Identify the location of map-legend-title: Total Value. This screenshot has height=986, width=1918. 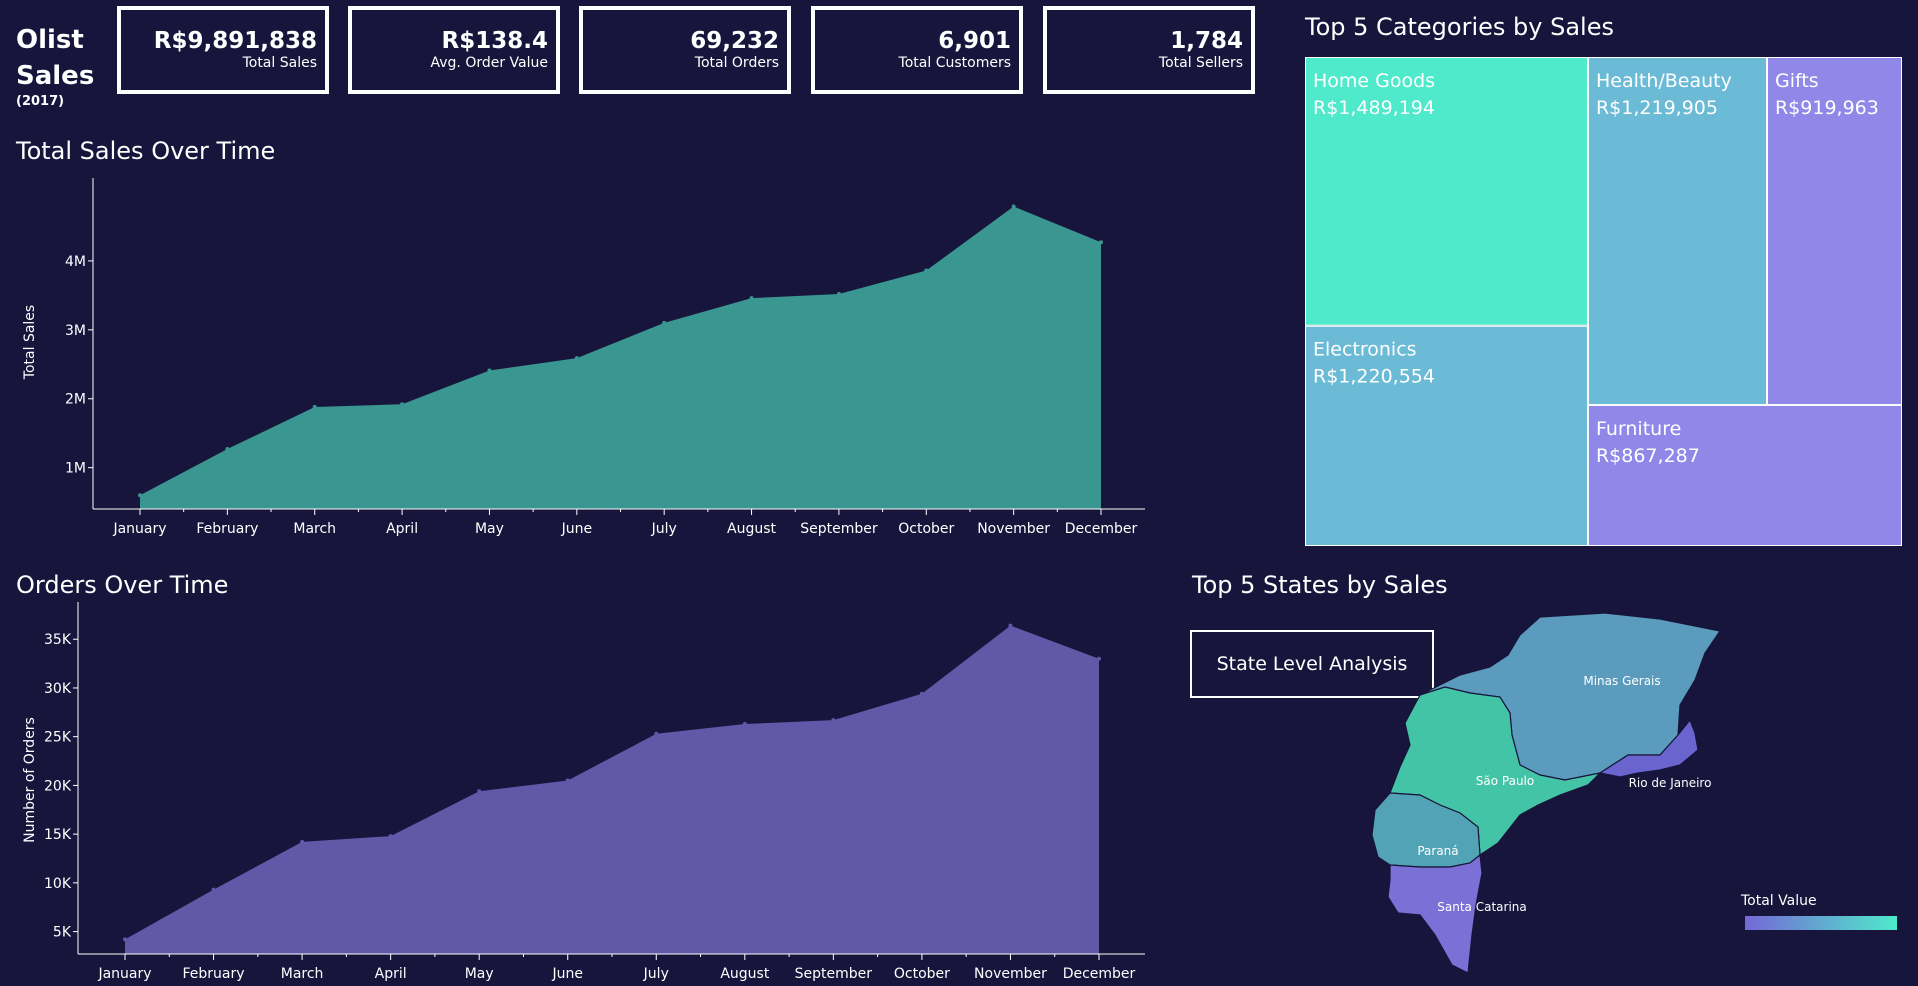
(1779, 901).